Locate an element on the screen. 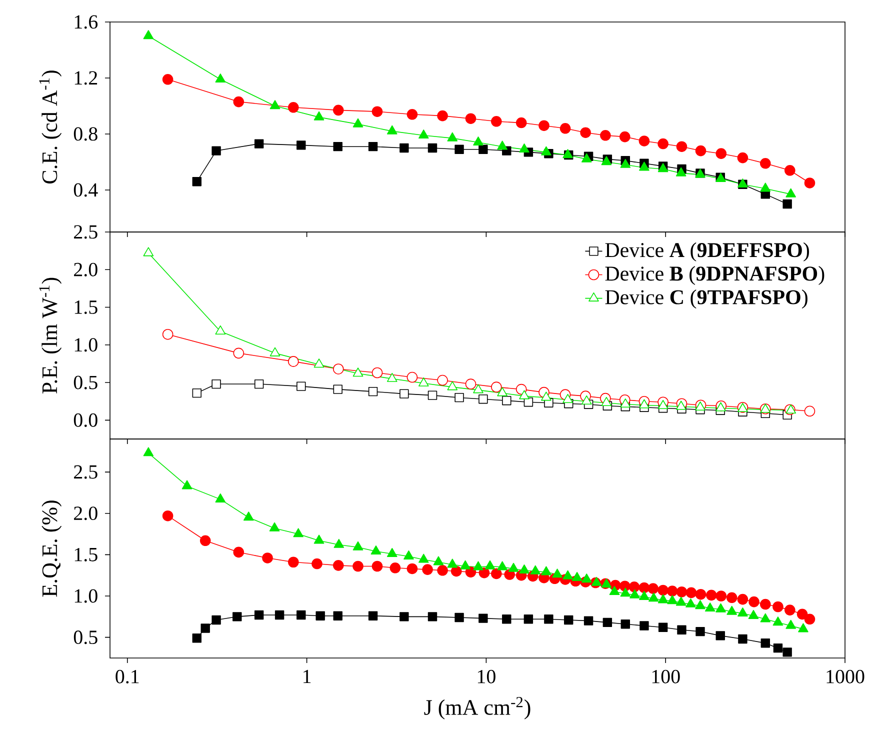  legend-label: Device A (9DEFFSPO) is located at coordinates (707, 252).